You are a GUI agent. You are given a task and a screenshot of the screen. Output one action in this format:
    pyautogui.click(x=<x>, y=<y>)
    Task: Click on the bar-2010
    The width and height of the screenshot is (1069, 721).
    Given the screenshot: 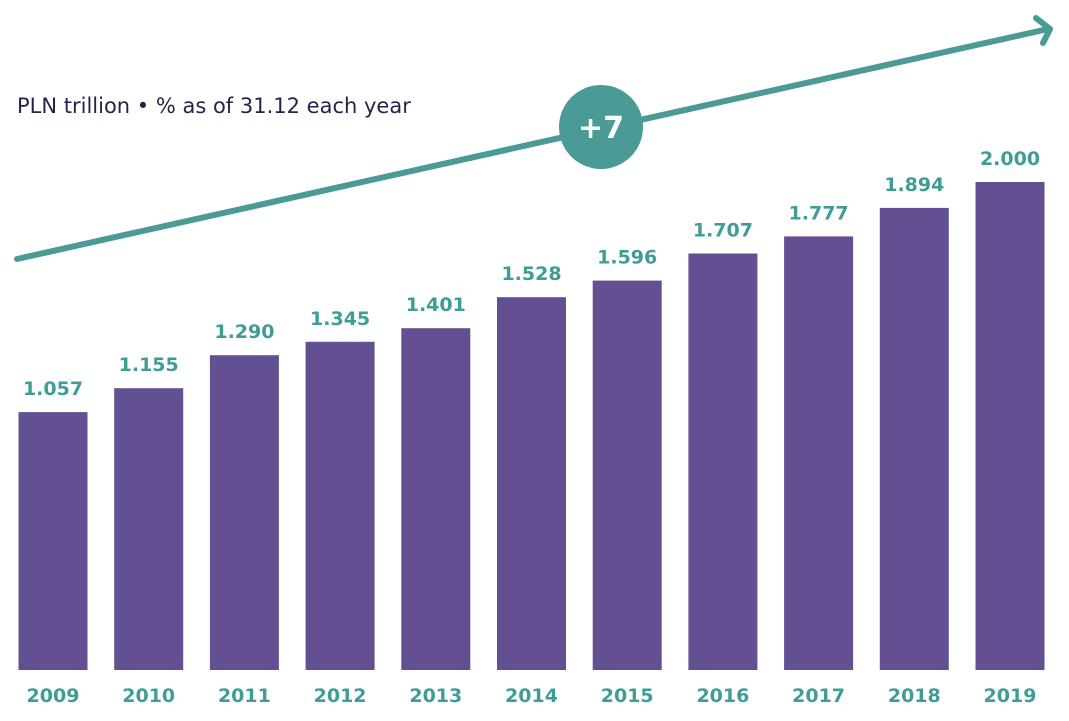 What is the action you would take?
    pyautogui.click(x=149, y=529)
    